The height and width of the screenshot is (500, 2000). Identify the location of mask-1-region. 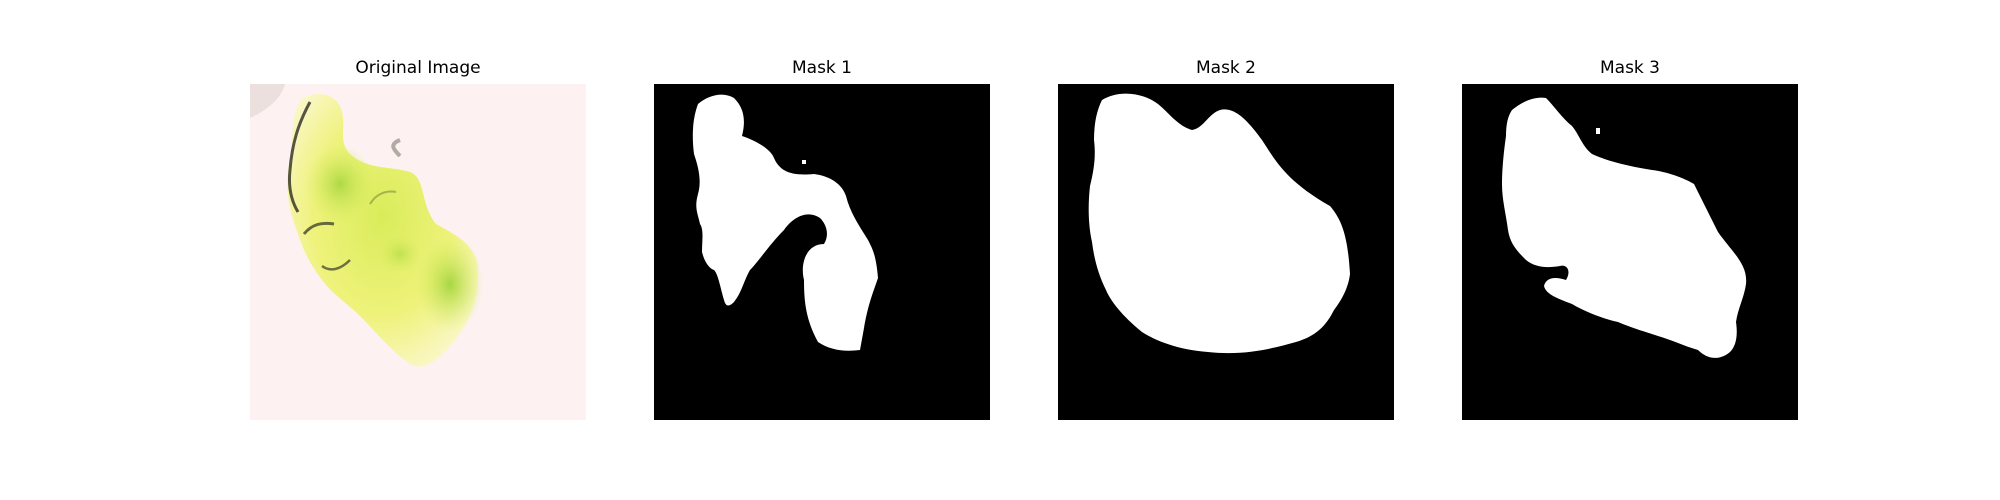
(785, 222).